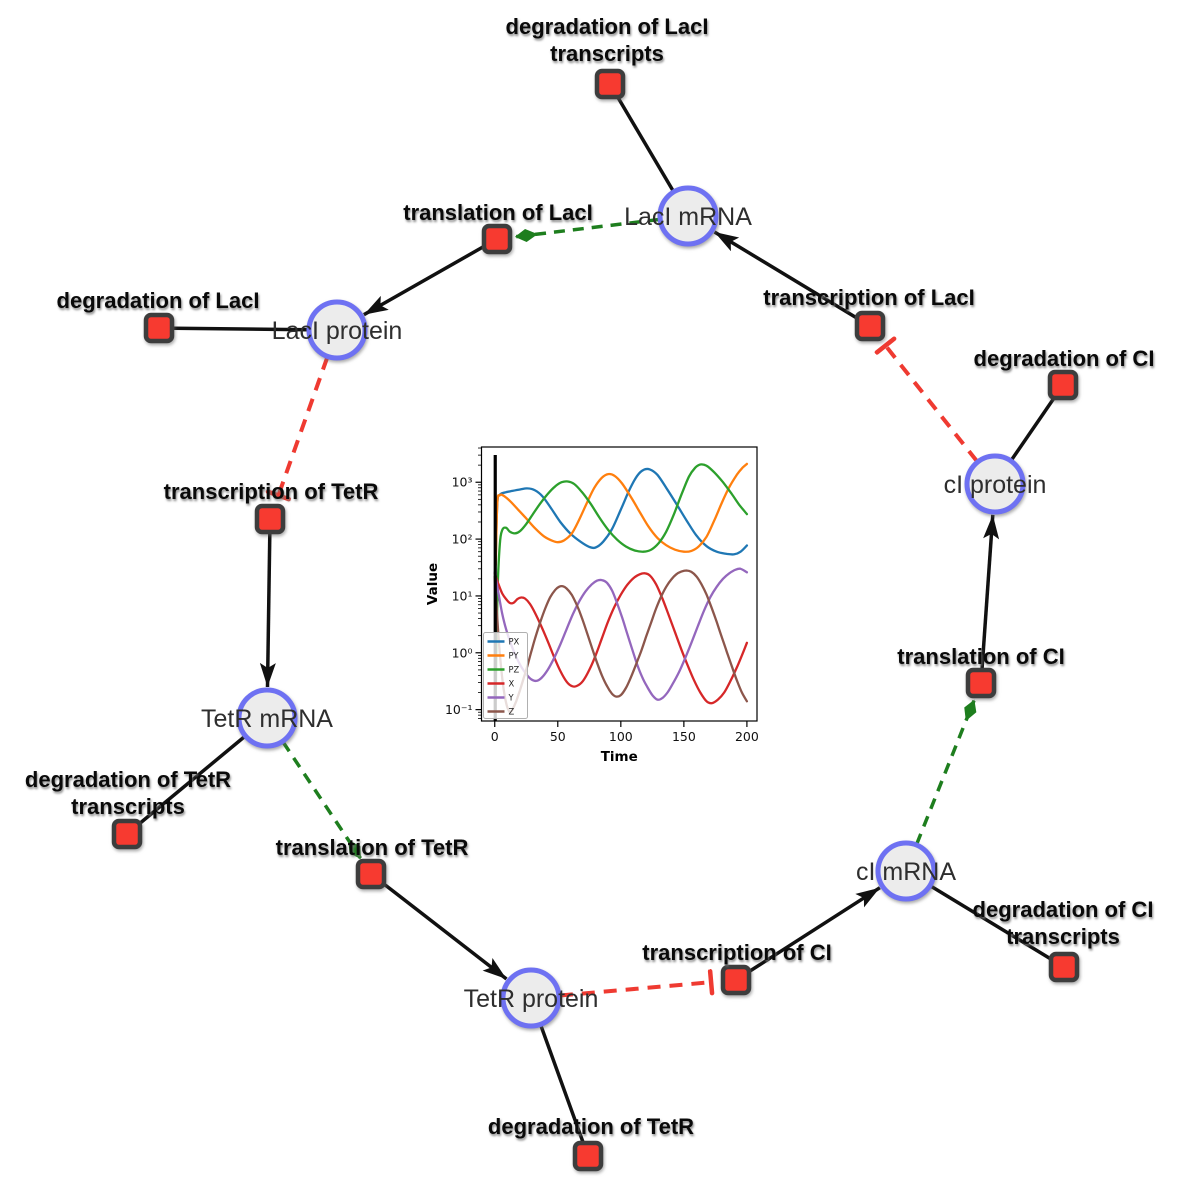  What do you see at coordinates (371, 874) in the screenshot?
I see `reaction-node-tln_tetR` at bounding box center [371, 874].